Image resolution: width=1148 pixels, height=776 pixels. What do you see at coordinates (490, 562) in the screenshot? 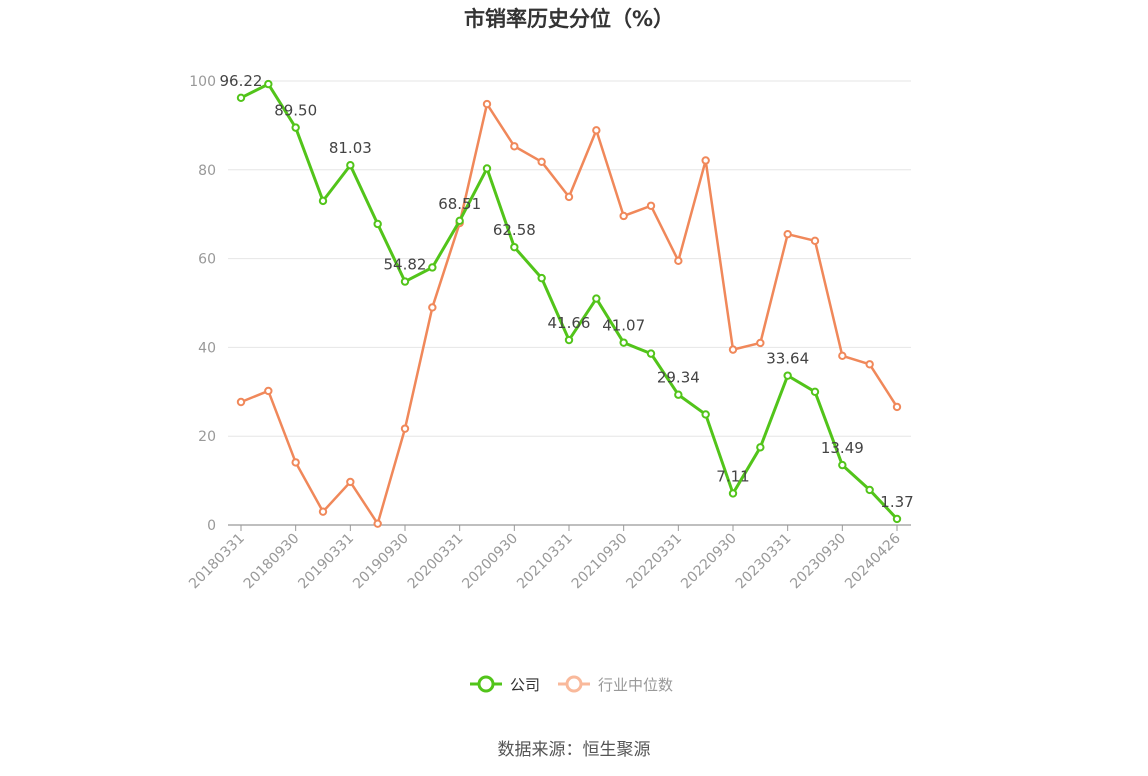
I see `x-tick-label: 20200930` at bounding box center [490, 562].